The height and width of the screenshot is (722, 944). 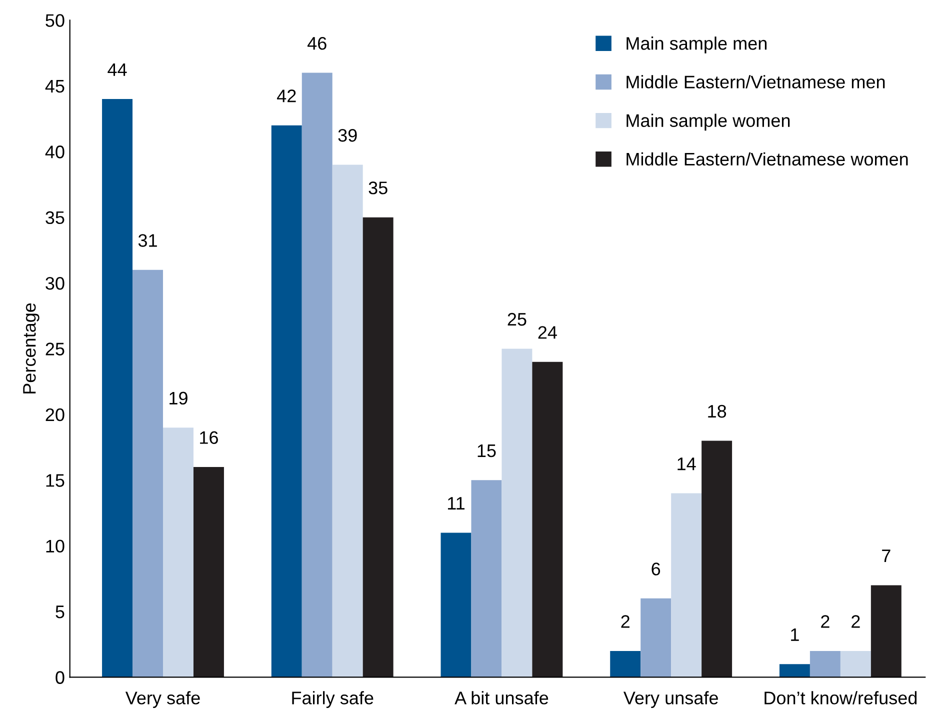 I want to click on data-label: 16, so click(x=209, y=437).